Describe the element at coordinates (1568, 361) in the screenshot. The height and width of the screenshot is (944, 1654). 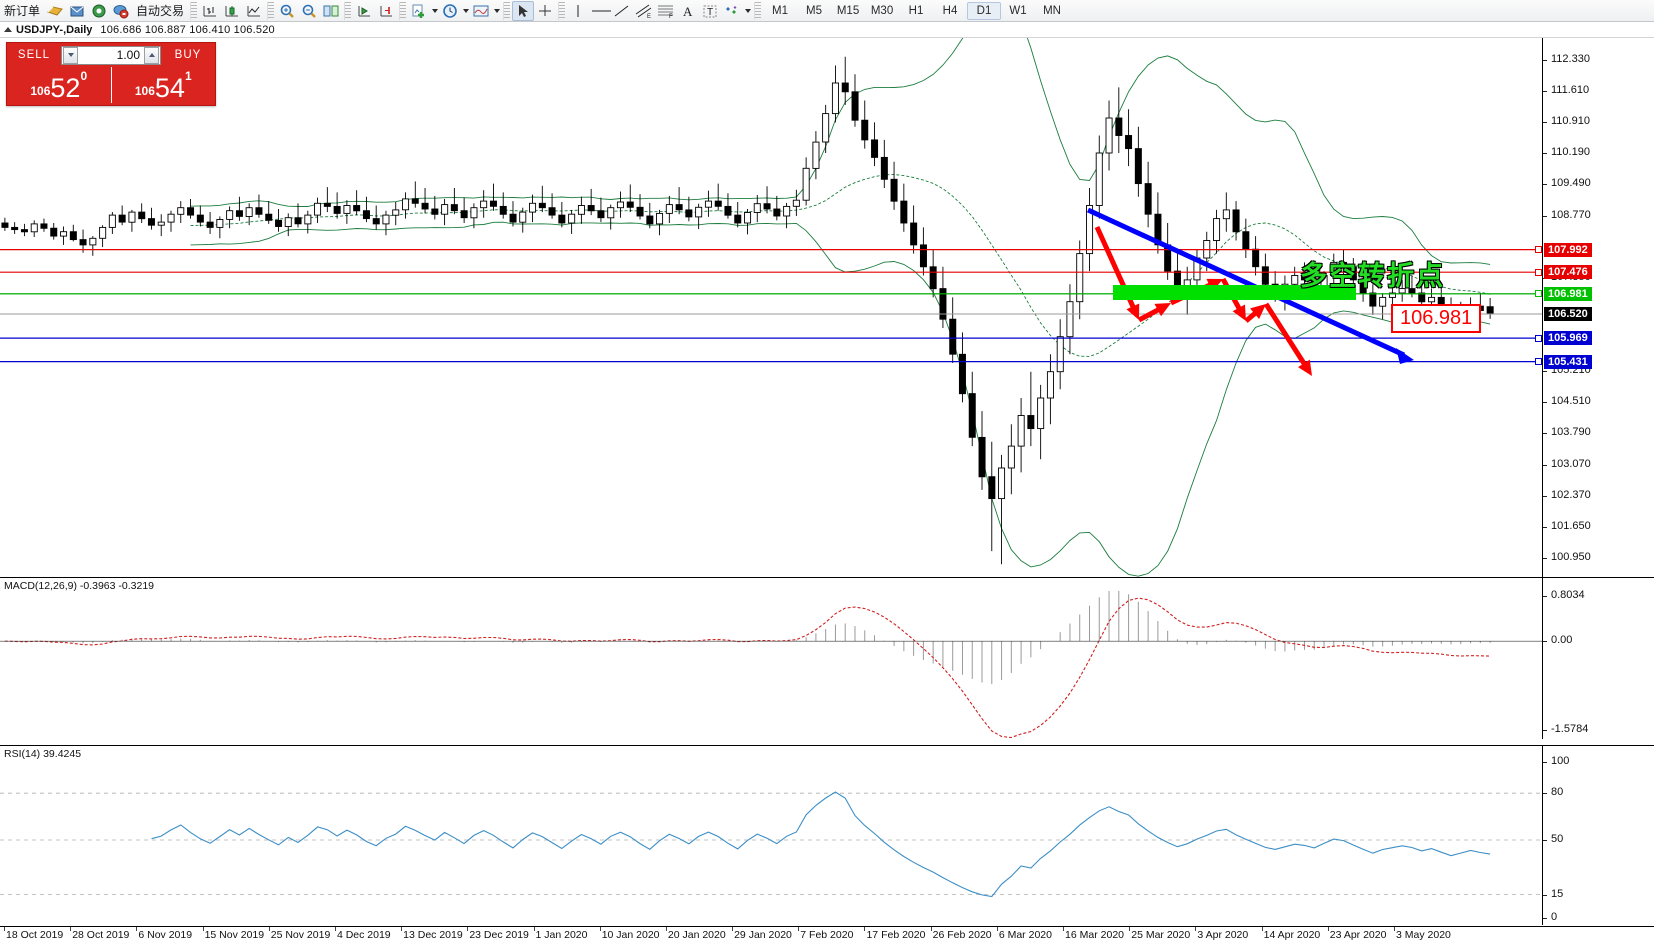
I see `price-level-label-105-431: 105.431` at that location.